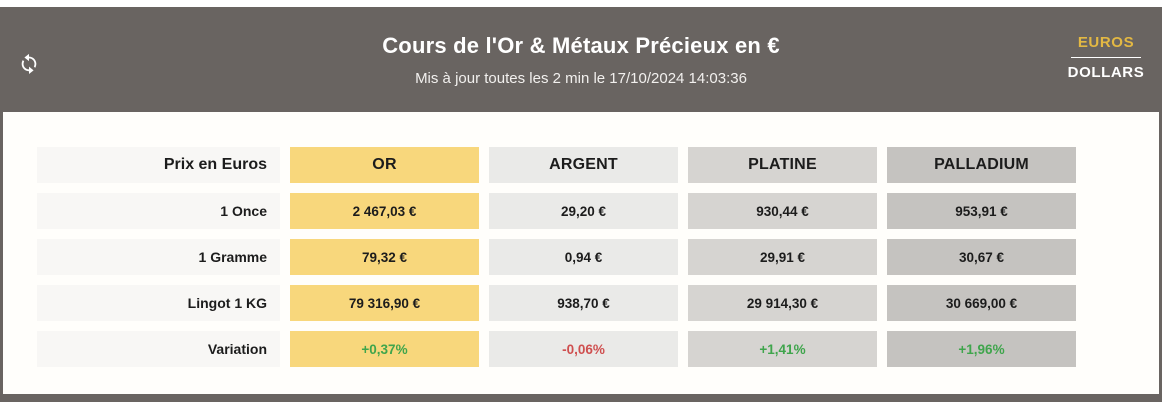 Image resolution: width=1168 pixels, height=402 pixels. Describe the element at coordinates (158, 303) in the screenshot. I see `row-label: Lingot 1 KG` at that location.